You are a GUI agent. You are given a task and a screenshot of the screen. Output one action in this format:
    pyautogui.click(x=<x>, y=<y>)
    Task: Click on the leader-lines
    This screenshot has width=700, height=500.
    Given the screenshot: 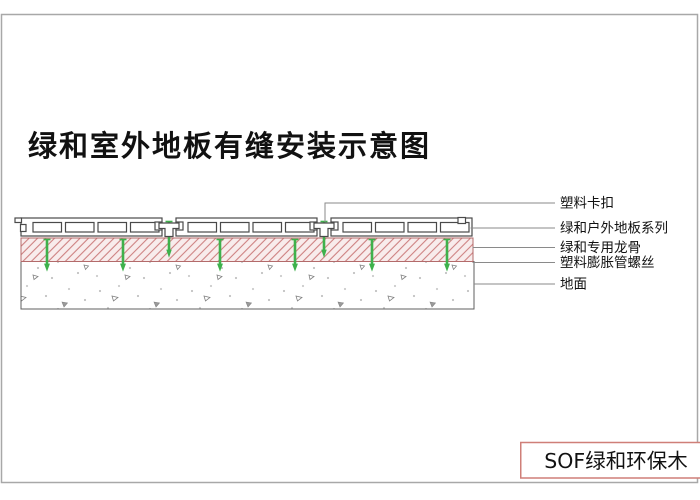 What is the action you would take?
    pyautogui.click(x=439, y=243)
    